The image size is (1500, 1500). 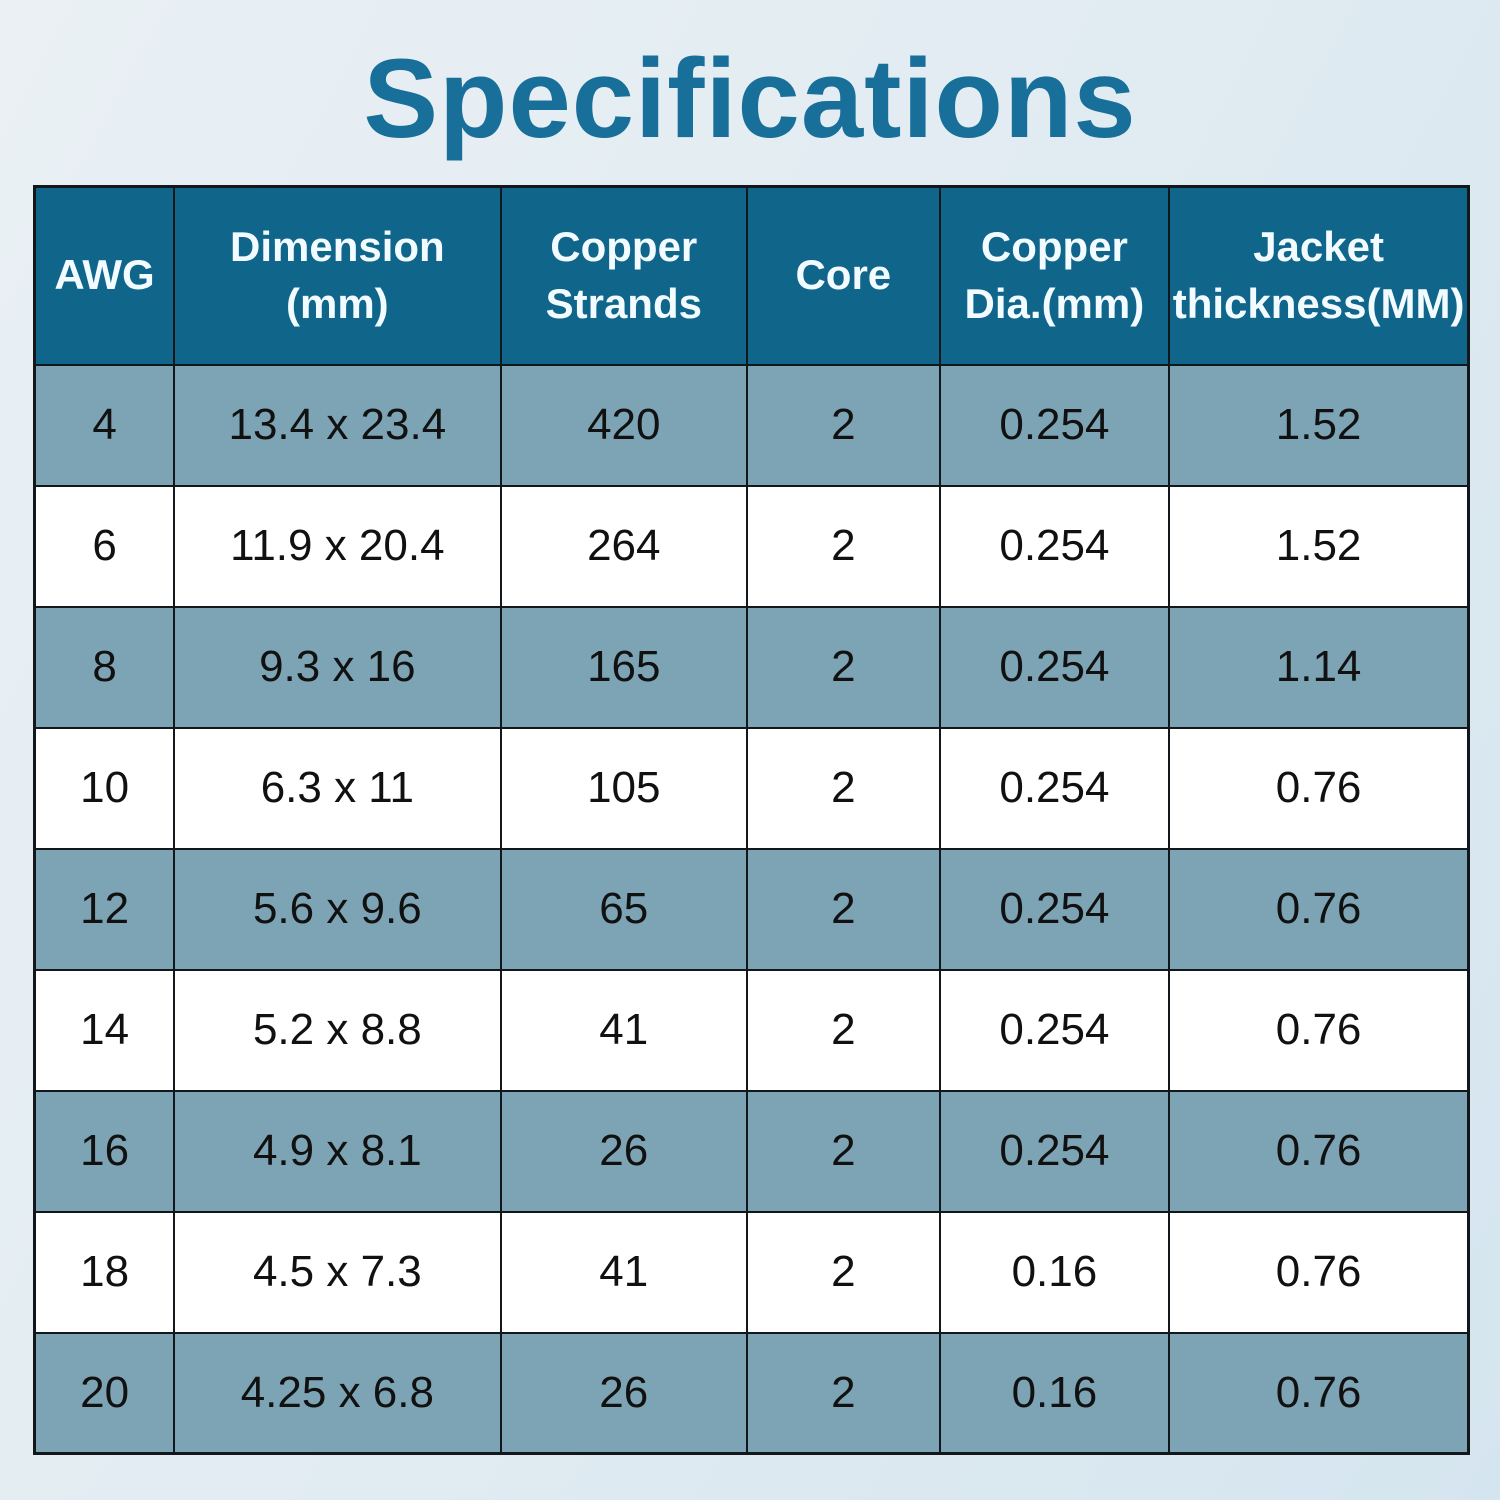 What do you see at coordinates (1319, 667) in the screenshot?
I see `cell-jacket-thickness: 1.14` at bounding box center [1319, 667].